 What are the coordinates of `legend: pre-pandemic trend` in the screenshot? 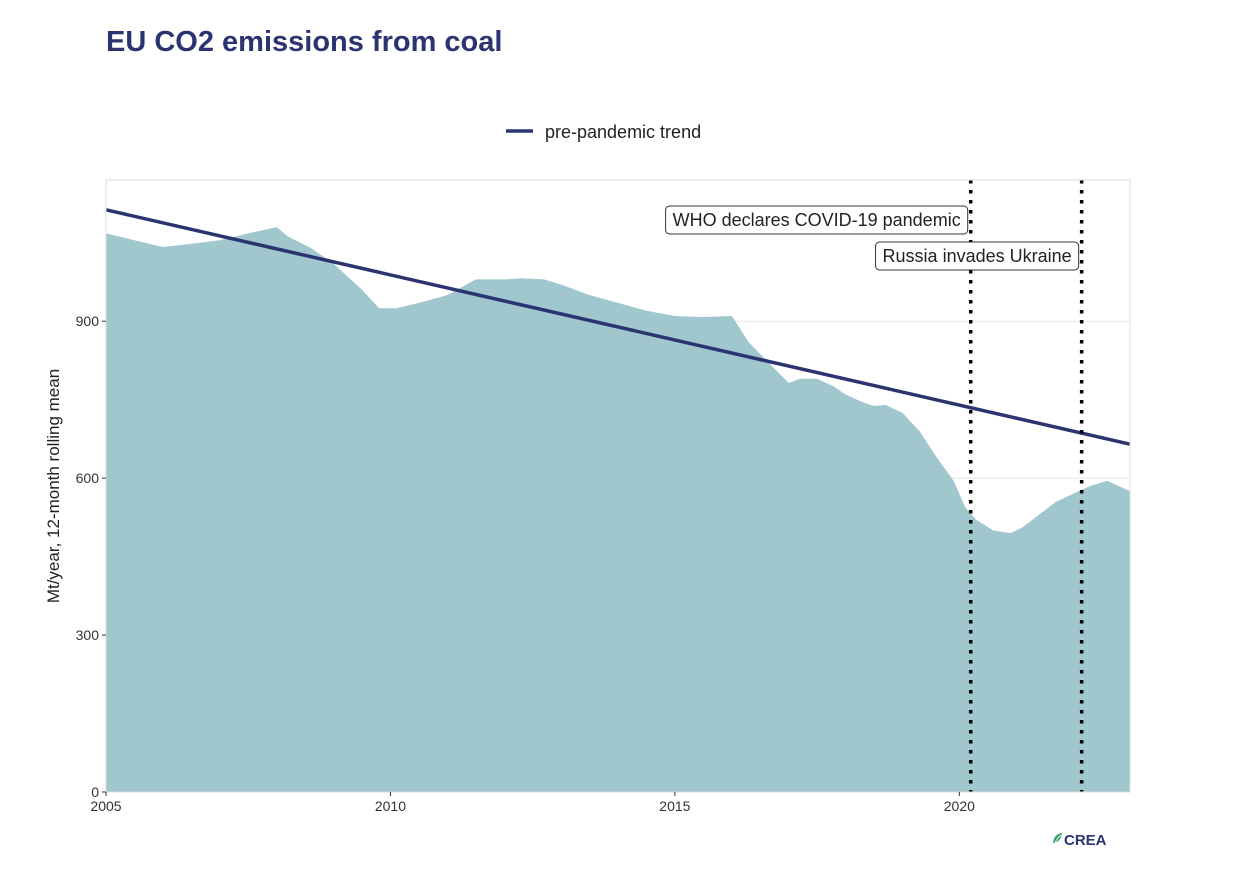 It's located at (603, 132).